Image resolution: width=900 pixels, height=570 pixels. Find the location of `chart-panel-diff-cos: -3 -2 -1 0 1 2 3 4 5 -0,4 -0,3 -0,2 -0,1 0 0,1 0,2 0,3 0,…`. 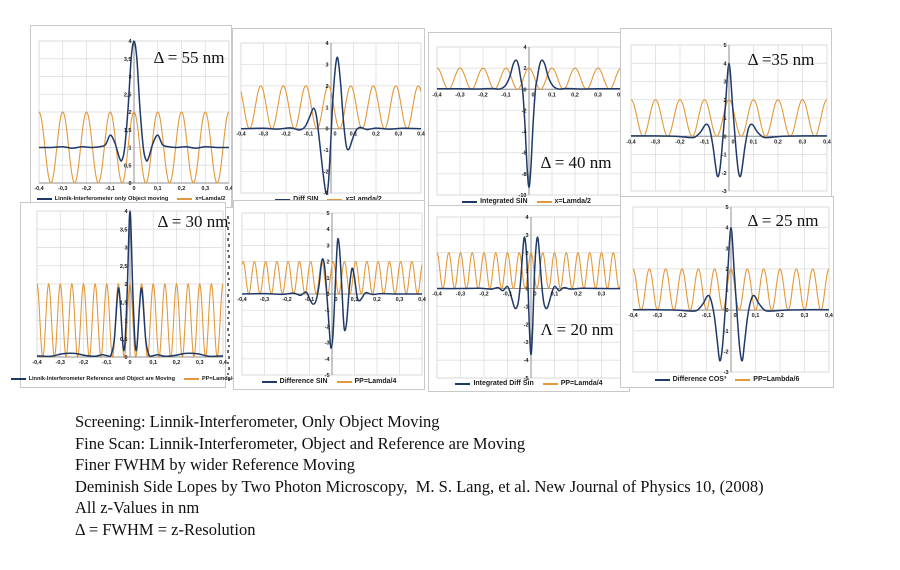

chart-panel-diff-cos: -3 -2 -1 0 1 2 3 4 5 -0,4 -0,3 -0,2 -0,1 0 0,1 0,2 0,3 0,… is located at coordinates (726, 119).